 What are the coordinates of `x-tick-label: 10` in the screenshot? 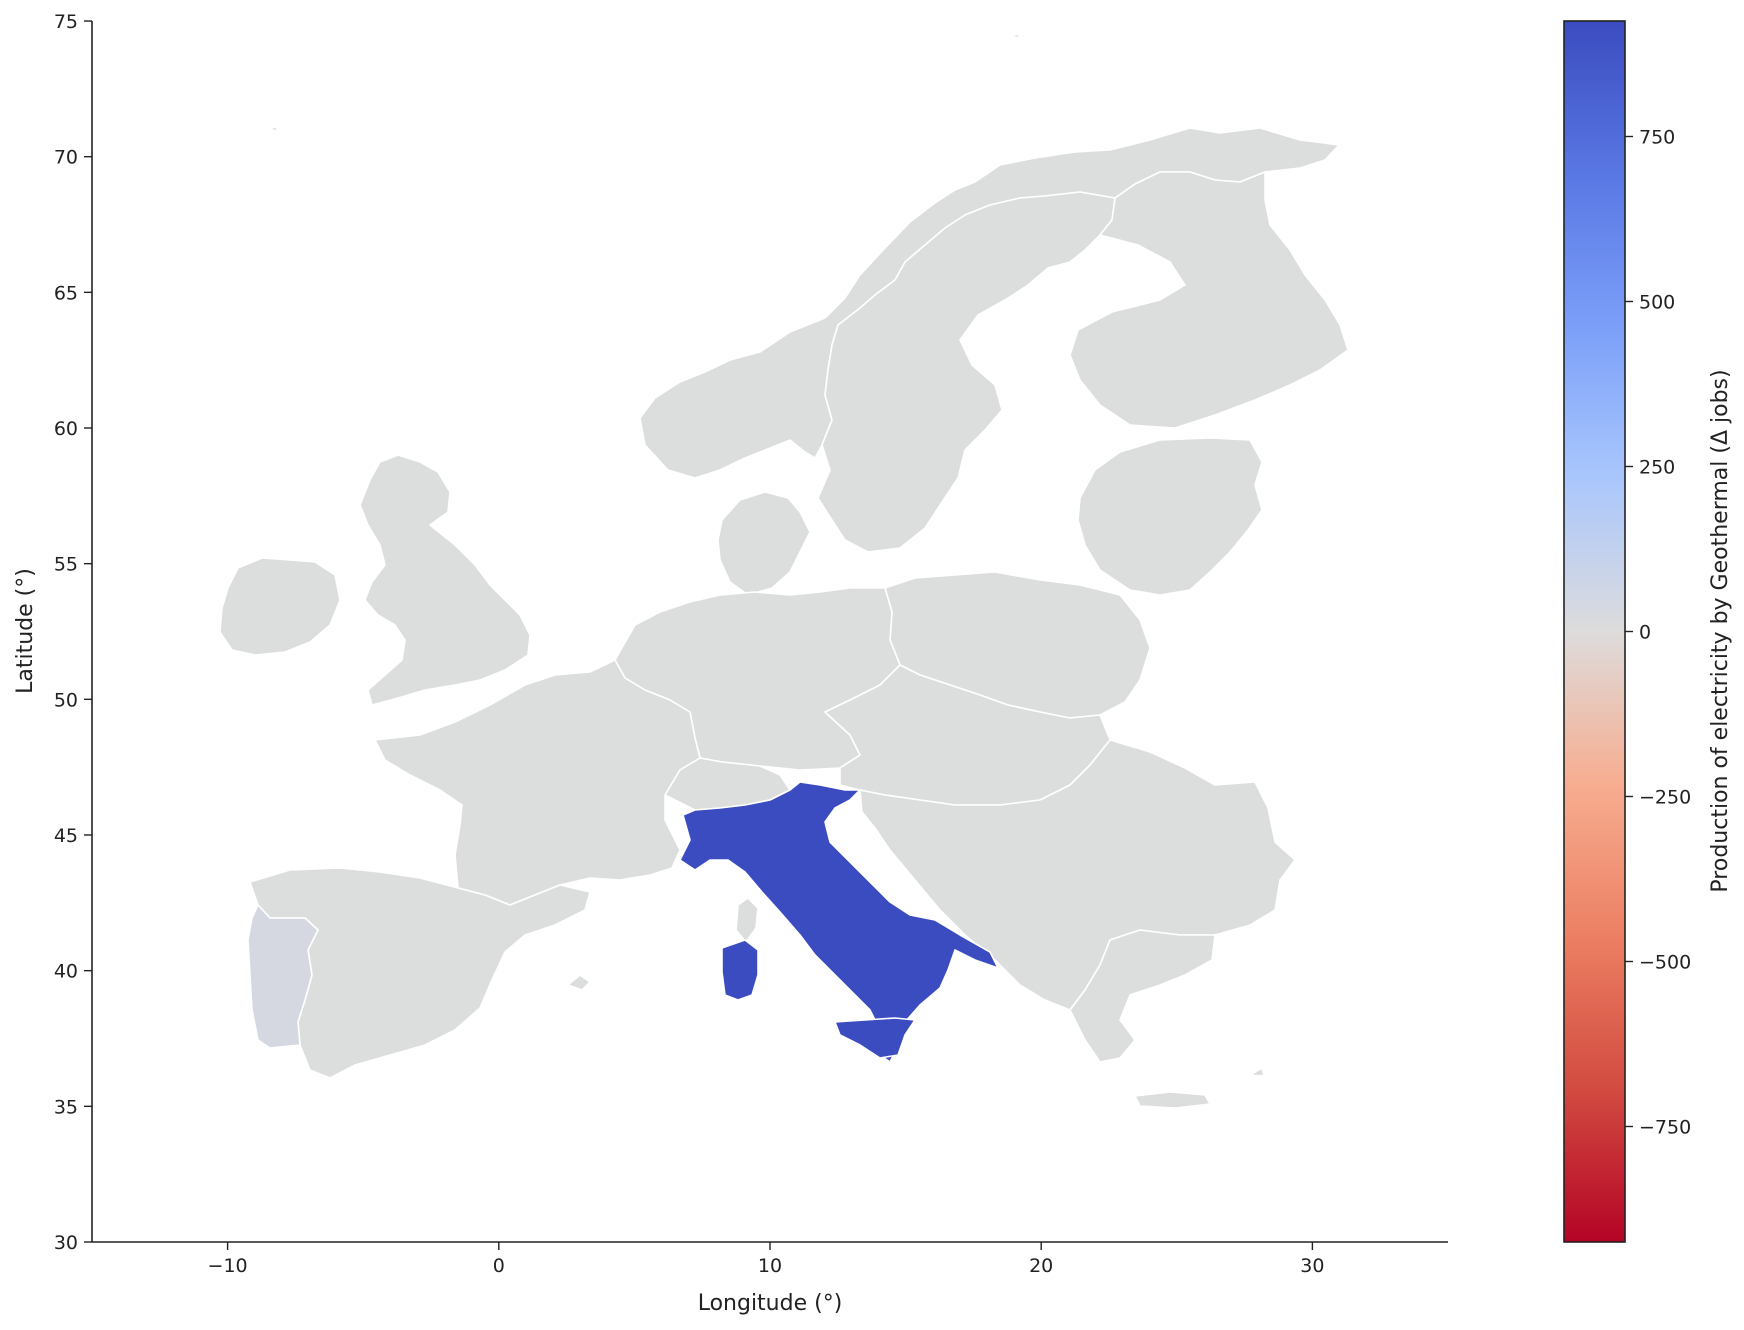 It's located at (770, 1266).